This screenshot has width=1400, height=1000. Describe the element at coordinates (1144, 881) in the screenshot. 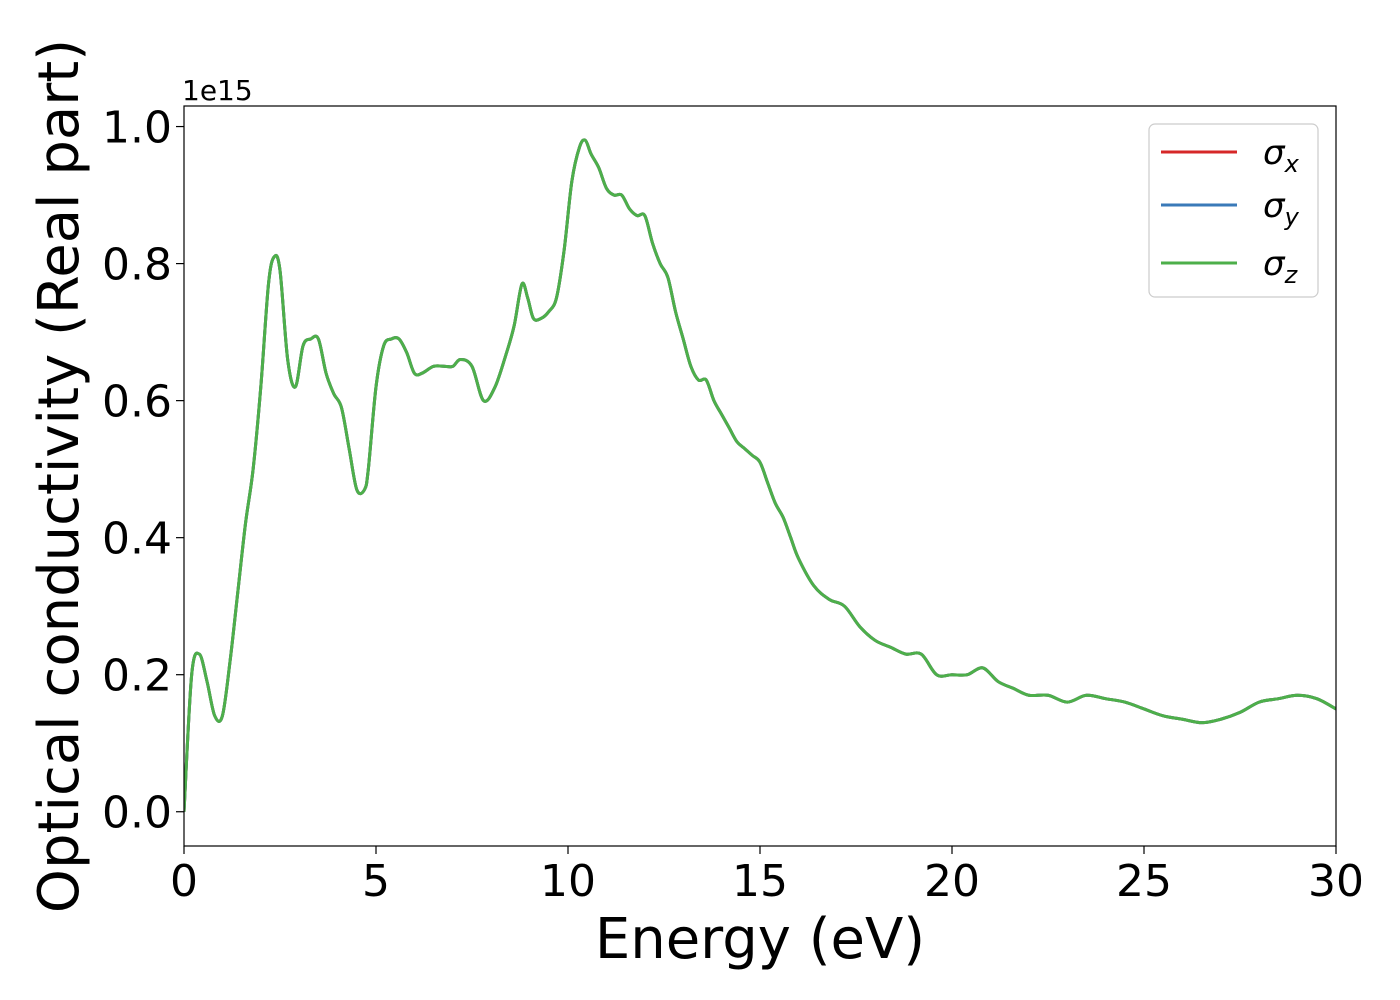

I see `x-tick-label: 25` at that location.